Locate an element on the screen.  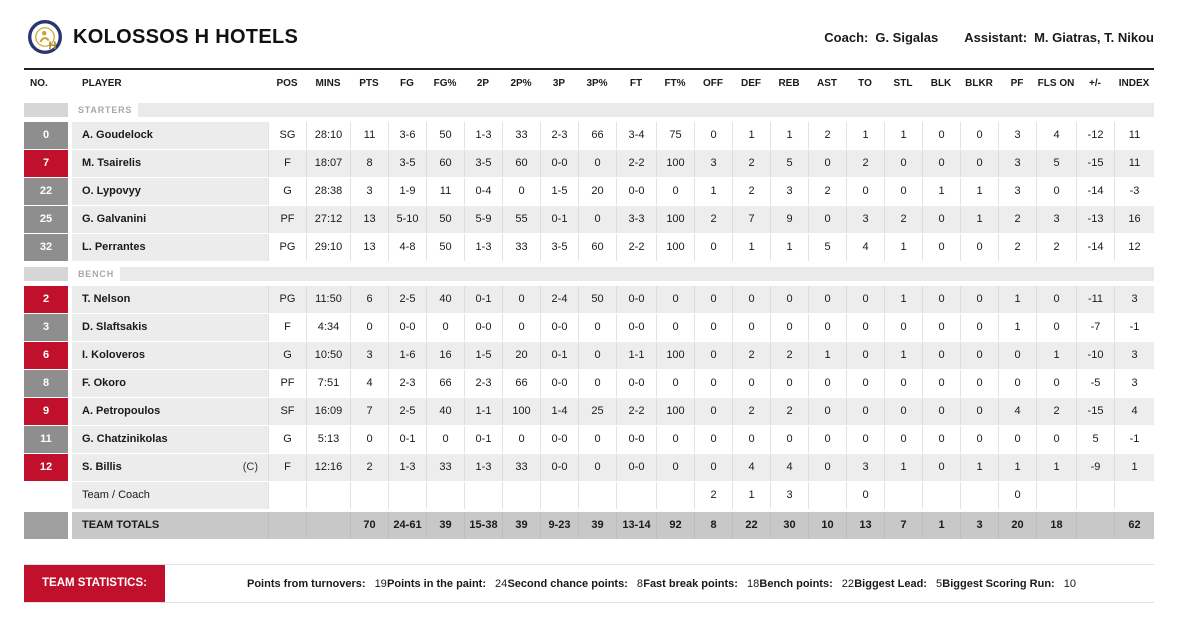
stat-index: 3 is located at coordinates (1134, 383).